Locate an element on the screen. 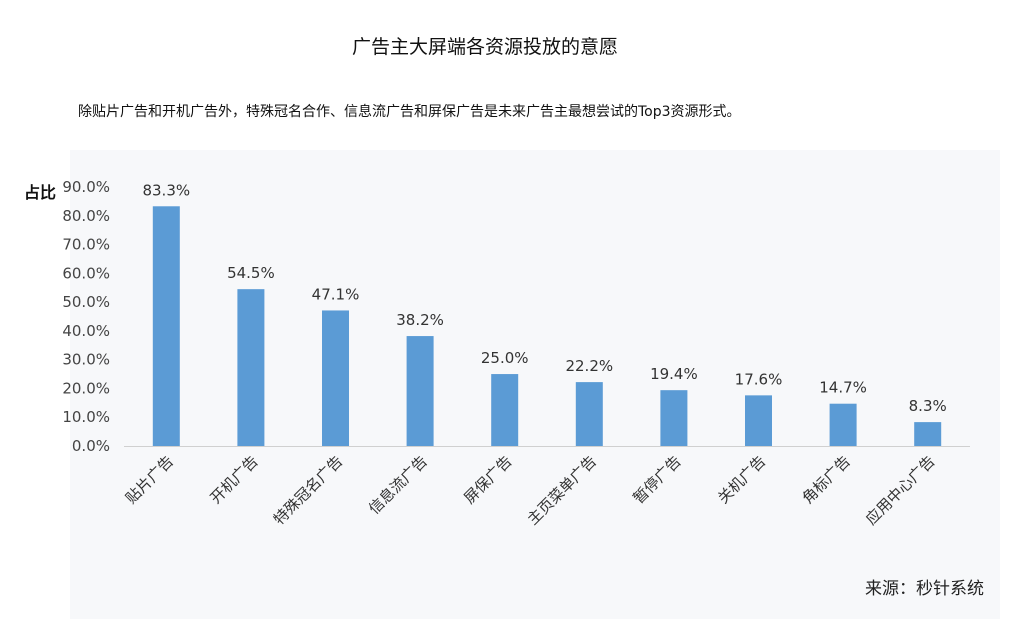 The width and height of the screenshot is (1012, 619). y-tick-label: 60.0% is located at coordinates (86, 273).